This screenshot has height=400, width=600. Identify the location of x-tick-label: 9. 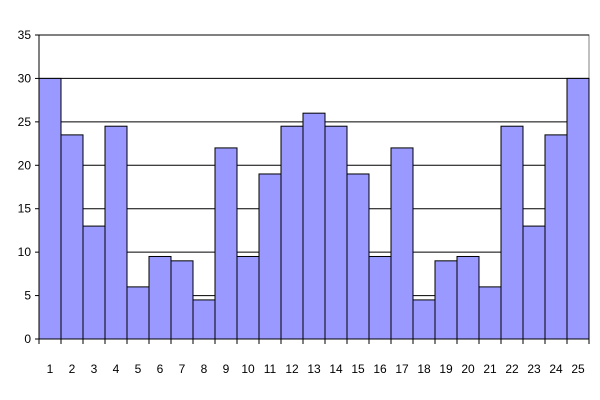
(226, 369).